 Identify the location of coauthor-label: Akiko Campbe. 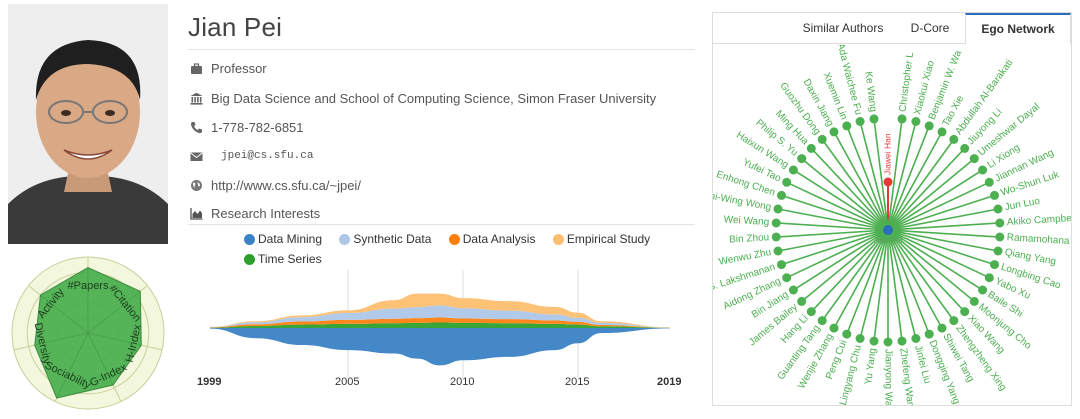
(1038, 220).